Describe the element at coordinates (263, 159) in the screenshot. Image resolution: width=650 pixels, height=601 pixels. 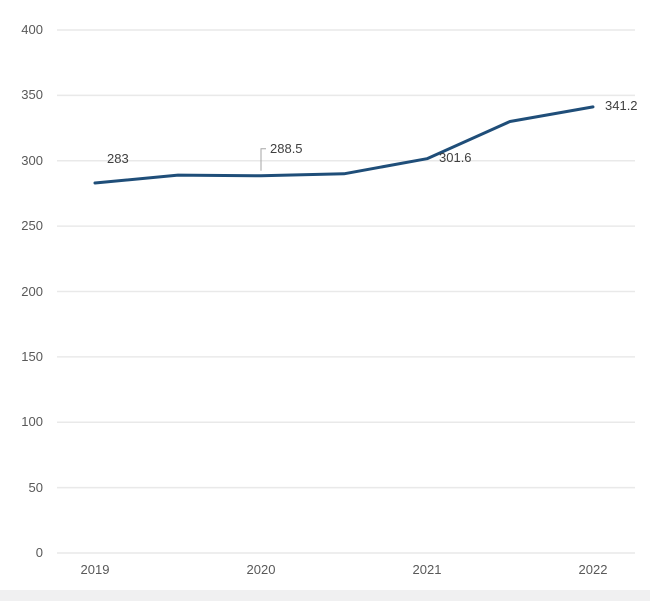
I see `data-label-leader-line` at that location.